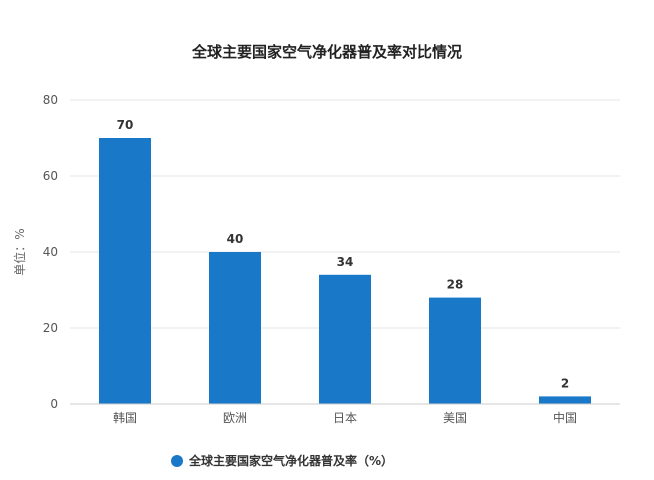  Describe the element at coordinates (19, 251) in the screenshot. I see `y-axis-label: 单位：%` at that location.